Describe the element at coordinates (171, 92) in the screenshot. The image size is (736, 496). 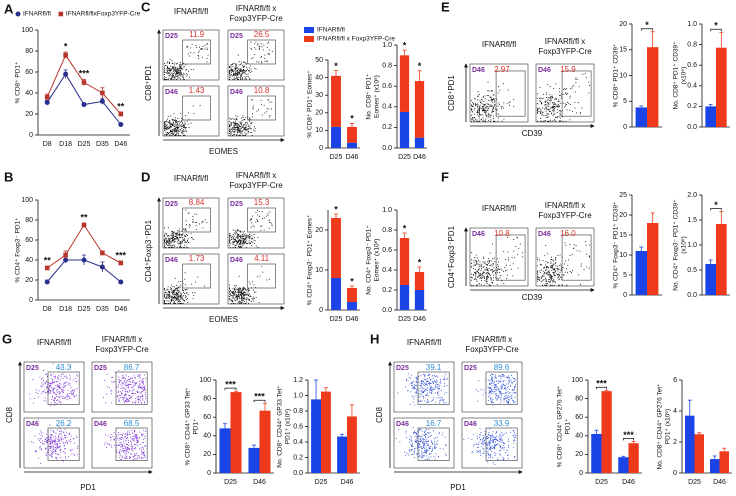
I see `day-label: D46` at that location.